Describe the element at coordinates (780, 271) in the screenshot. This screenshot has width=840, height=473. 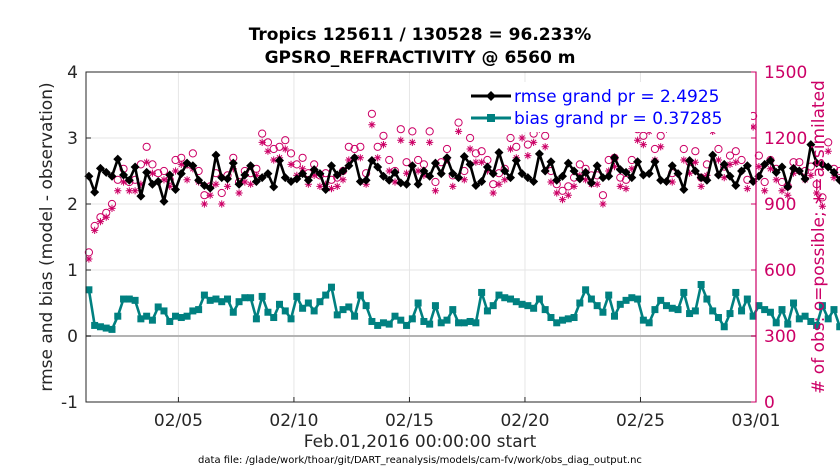
I see `y-right-tick-label: 600` at that location.